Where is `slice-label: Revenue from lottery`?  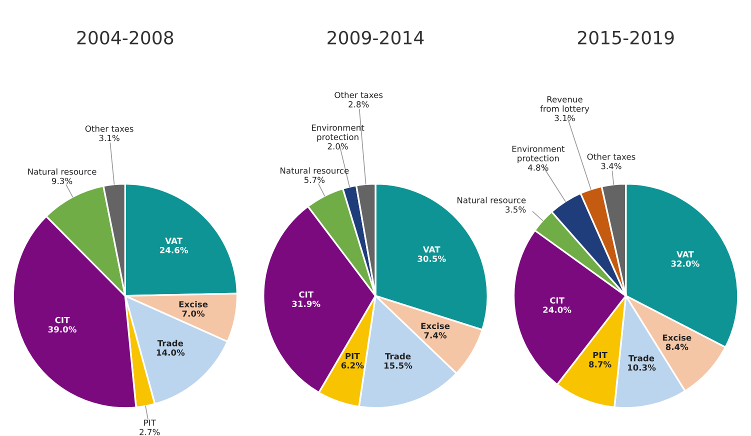 slice-label: Revenue from lottery is located at coordinates (565, 105).